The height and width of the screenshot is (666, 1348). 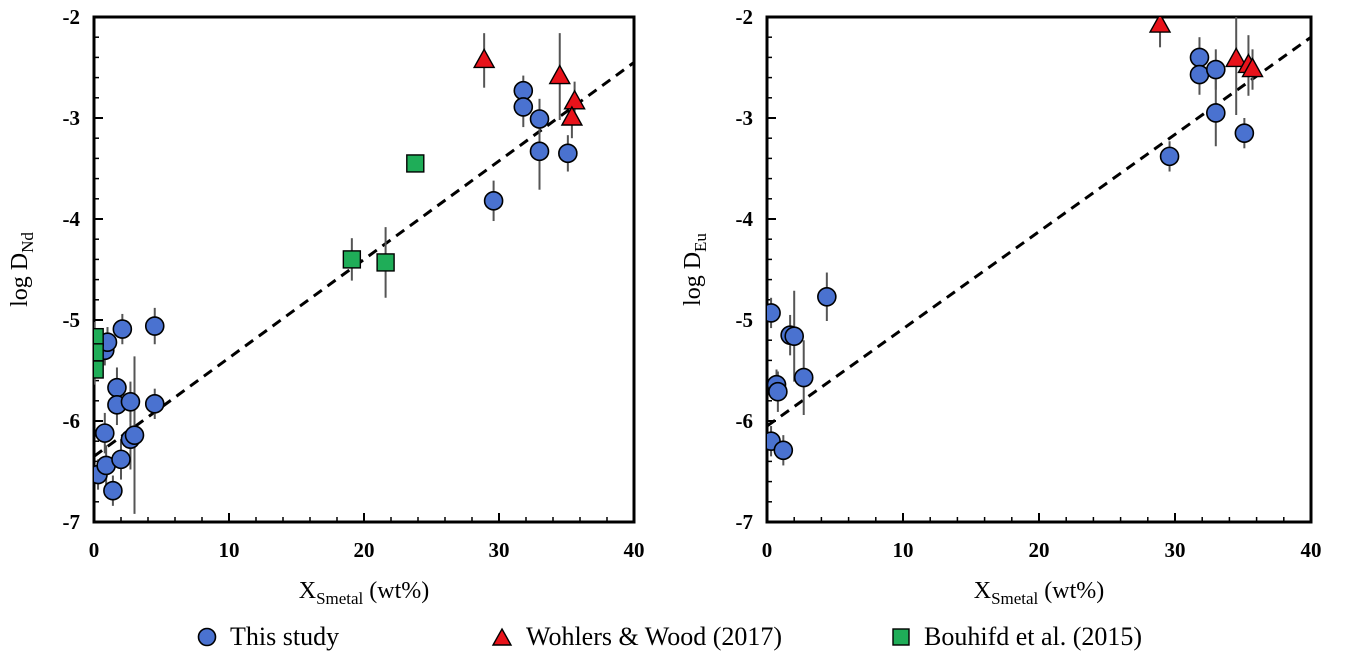 What do you see at coordinates (1033, 637) in the screenshot?
I see `legend-label-bouhifd: Bouhifd et al. (2015)` at bounding box center [1033, 637].